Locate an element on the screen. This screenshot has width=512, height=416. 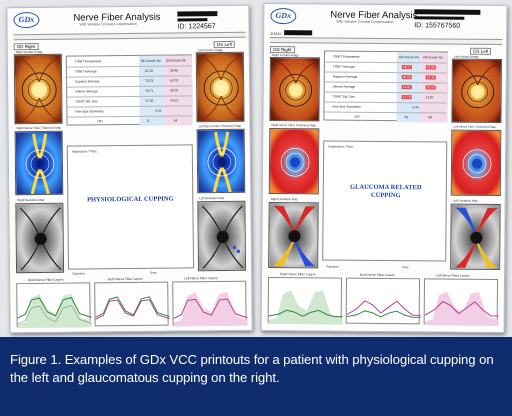
patient-id: ID: 155767560 is located at coordinates (437, 26).